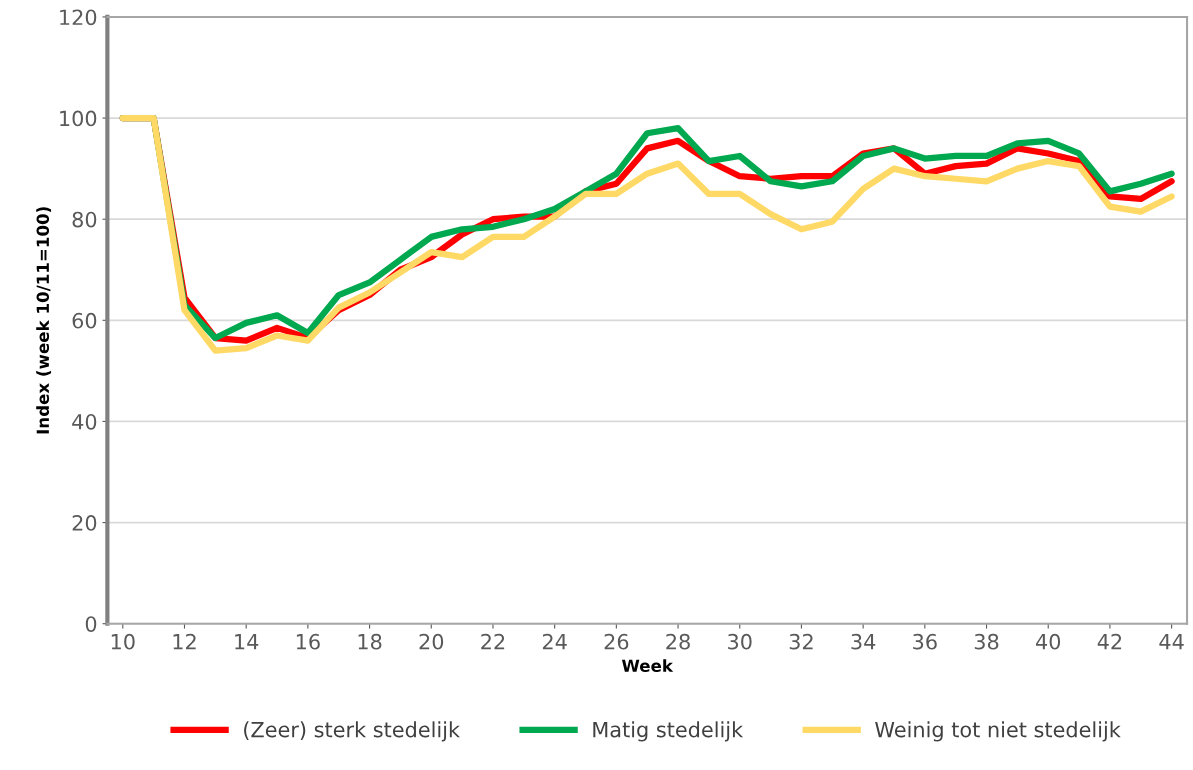 The height and width of the screenshot is (770, 1193). I want to click on x-tick-label: 36, so click(925, 641).